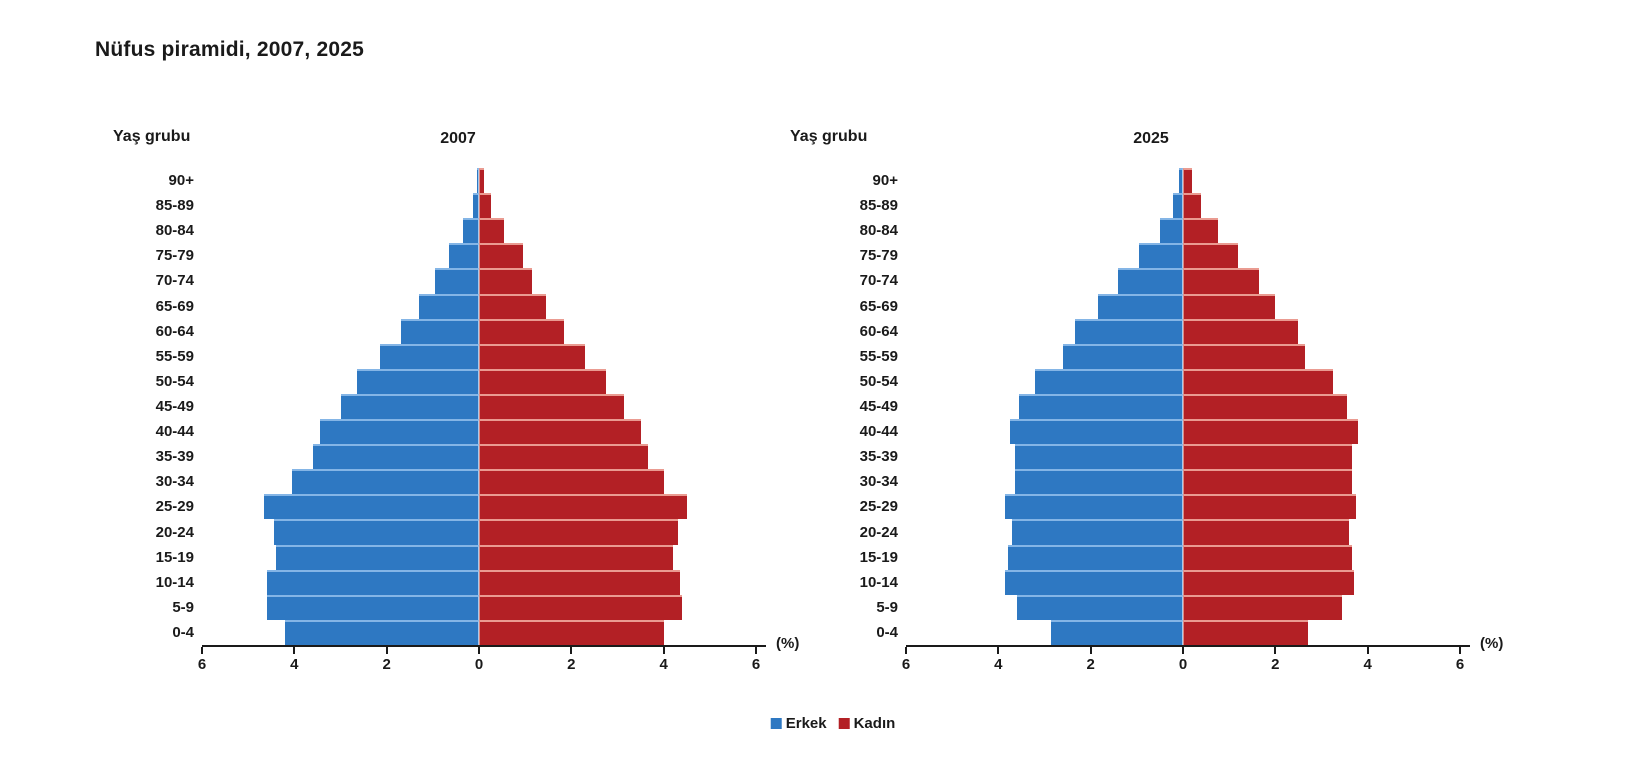  I want to click on x-tick-label-0: 6, so click(906, 664).